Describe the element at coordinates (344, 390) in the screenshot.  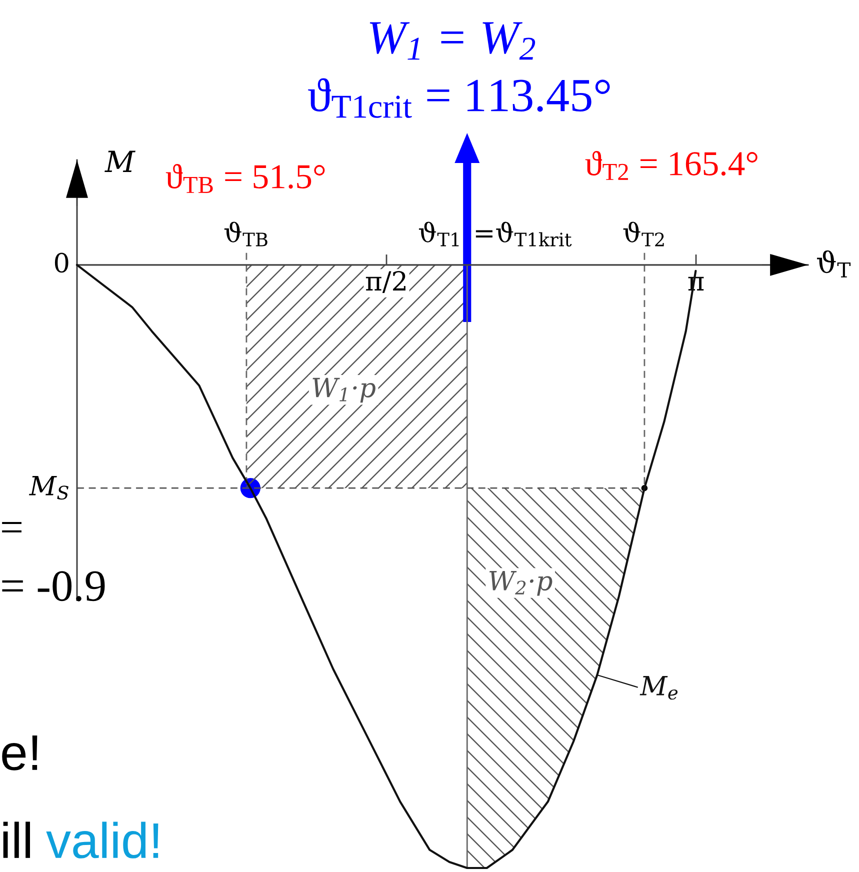
I see `series-label: W$_{1}$·p` at that location.